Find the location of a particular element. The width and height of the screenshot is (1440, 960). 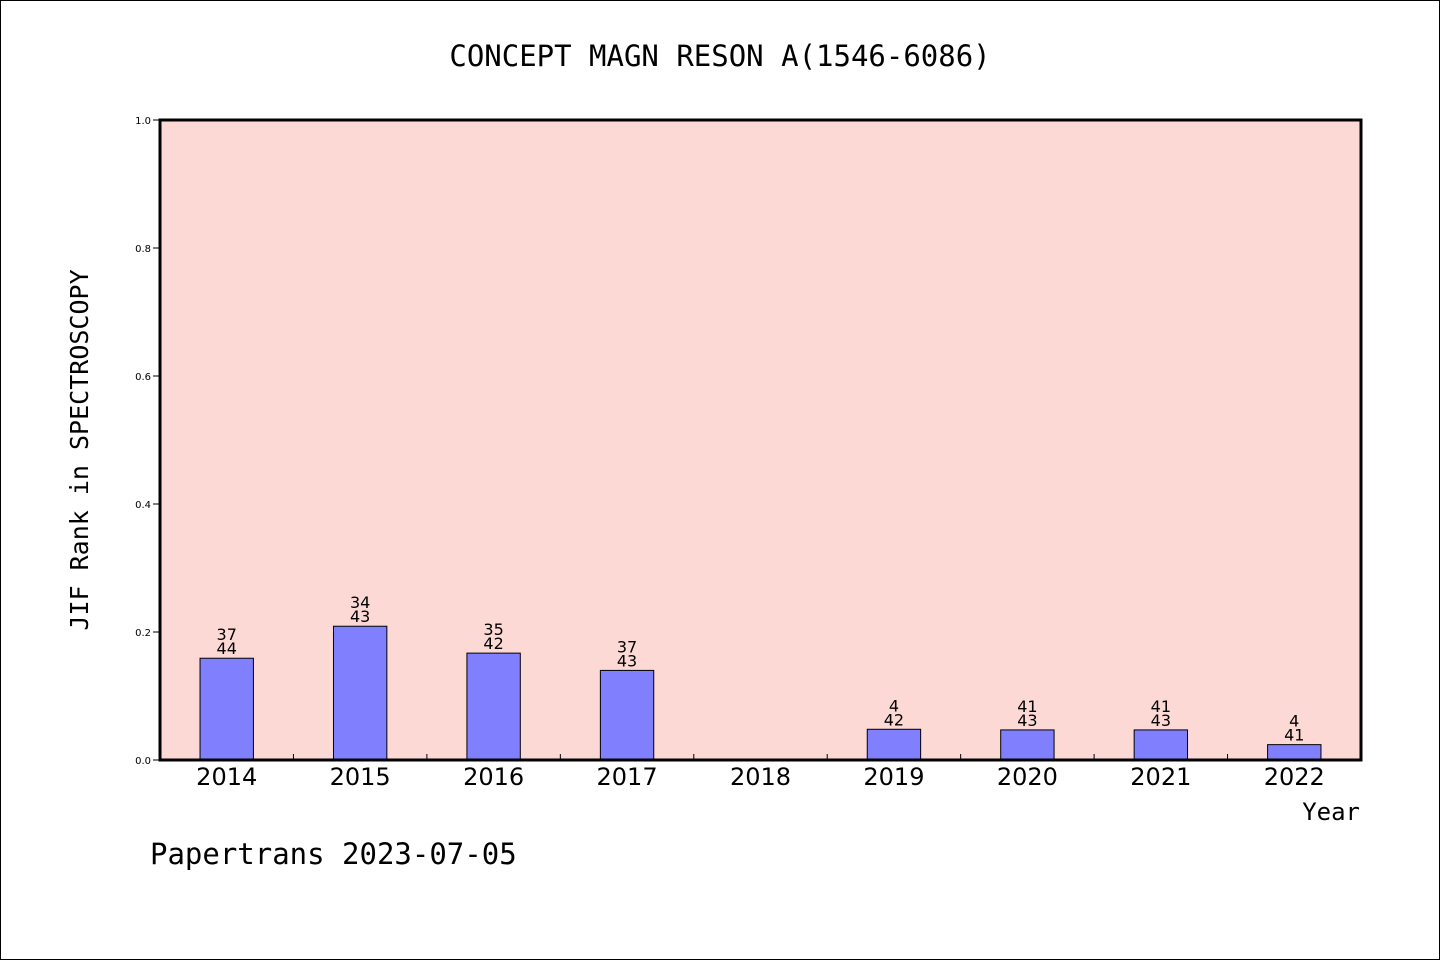

y-tick-label: 0.8 is located at coordinates (143, 249).